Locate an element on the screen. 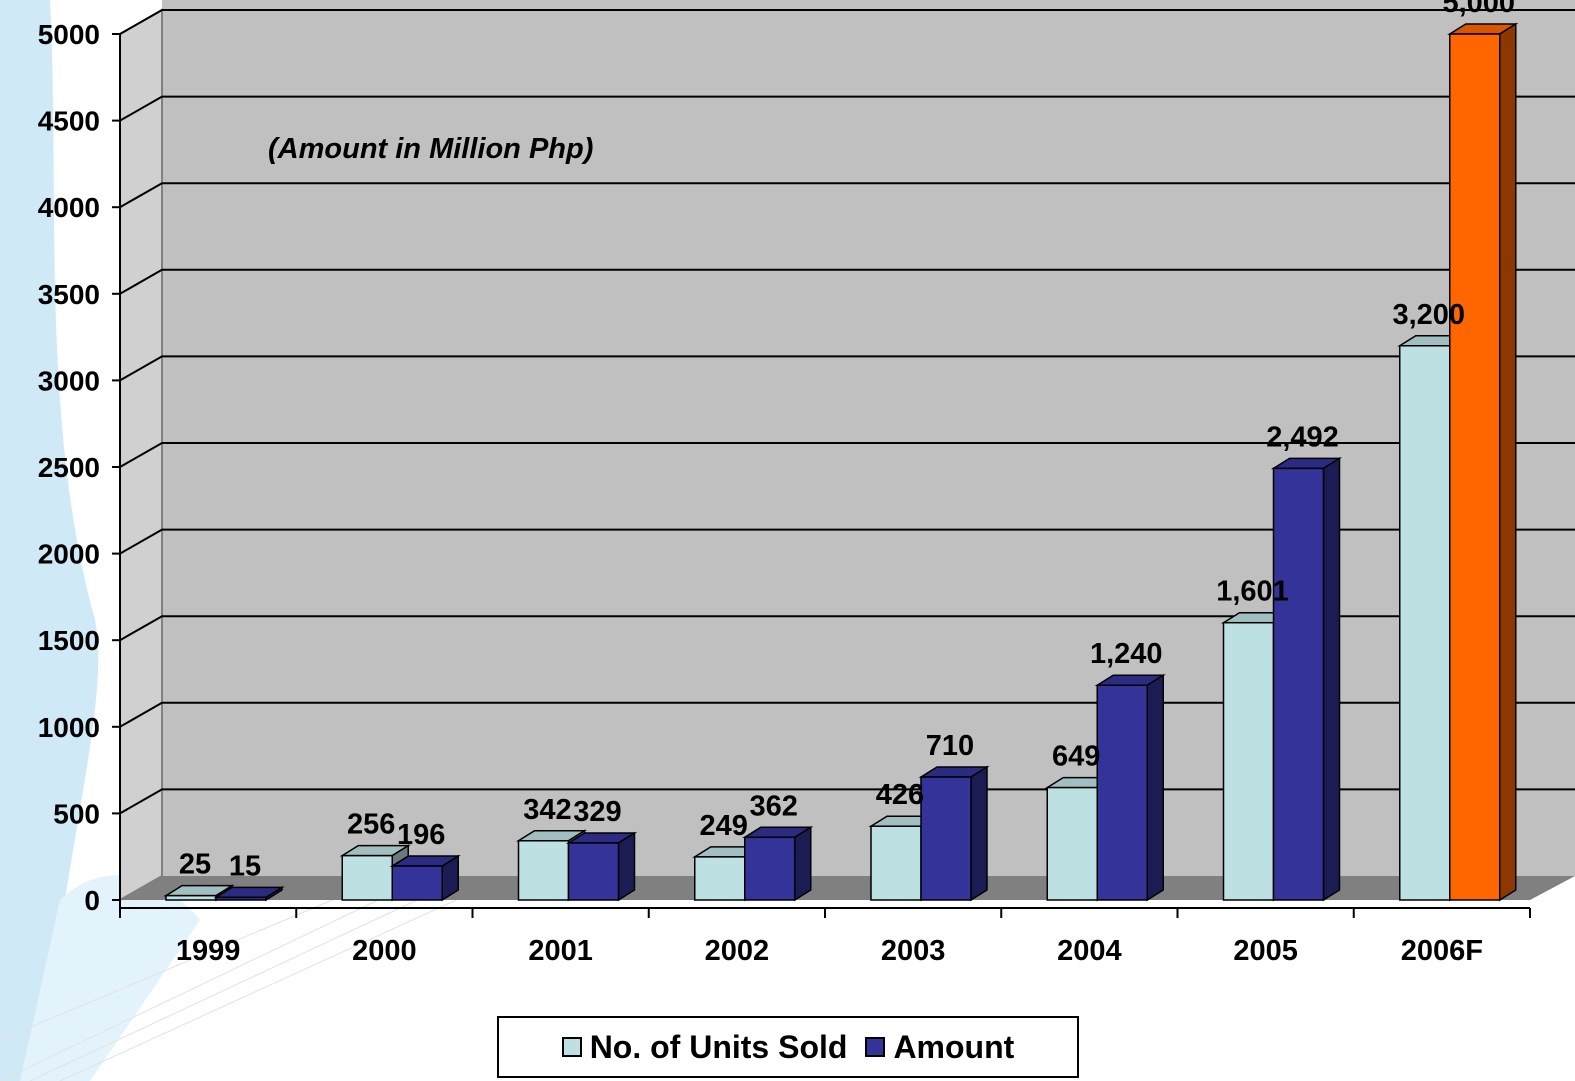 The width and height of the screenshot is (1575, 1081). data-label-units: 25 is located at coordinates (195, 865).